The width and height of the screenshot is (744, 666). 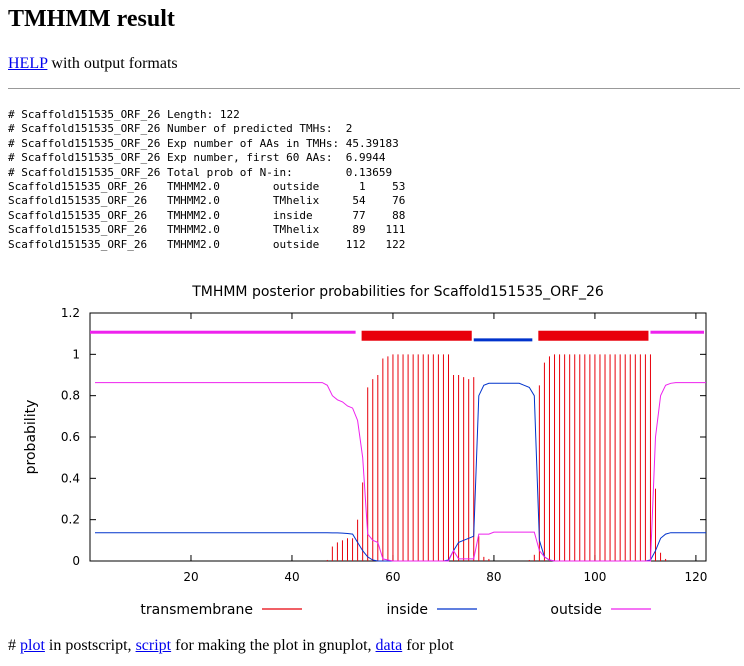 What do you see at coordinates (695, 577) in the screenshot?
I see `x-tick-label: 120` at bounding box center [695, 577].